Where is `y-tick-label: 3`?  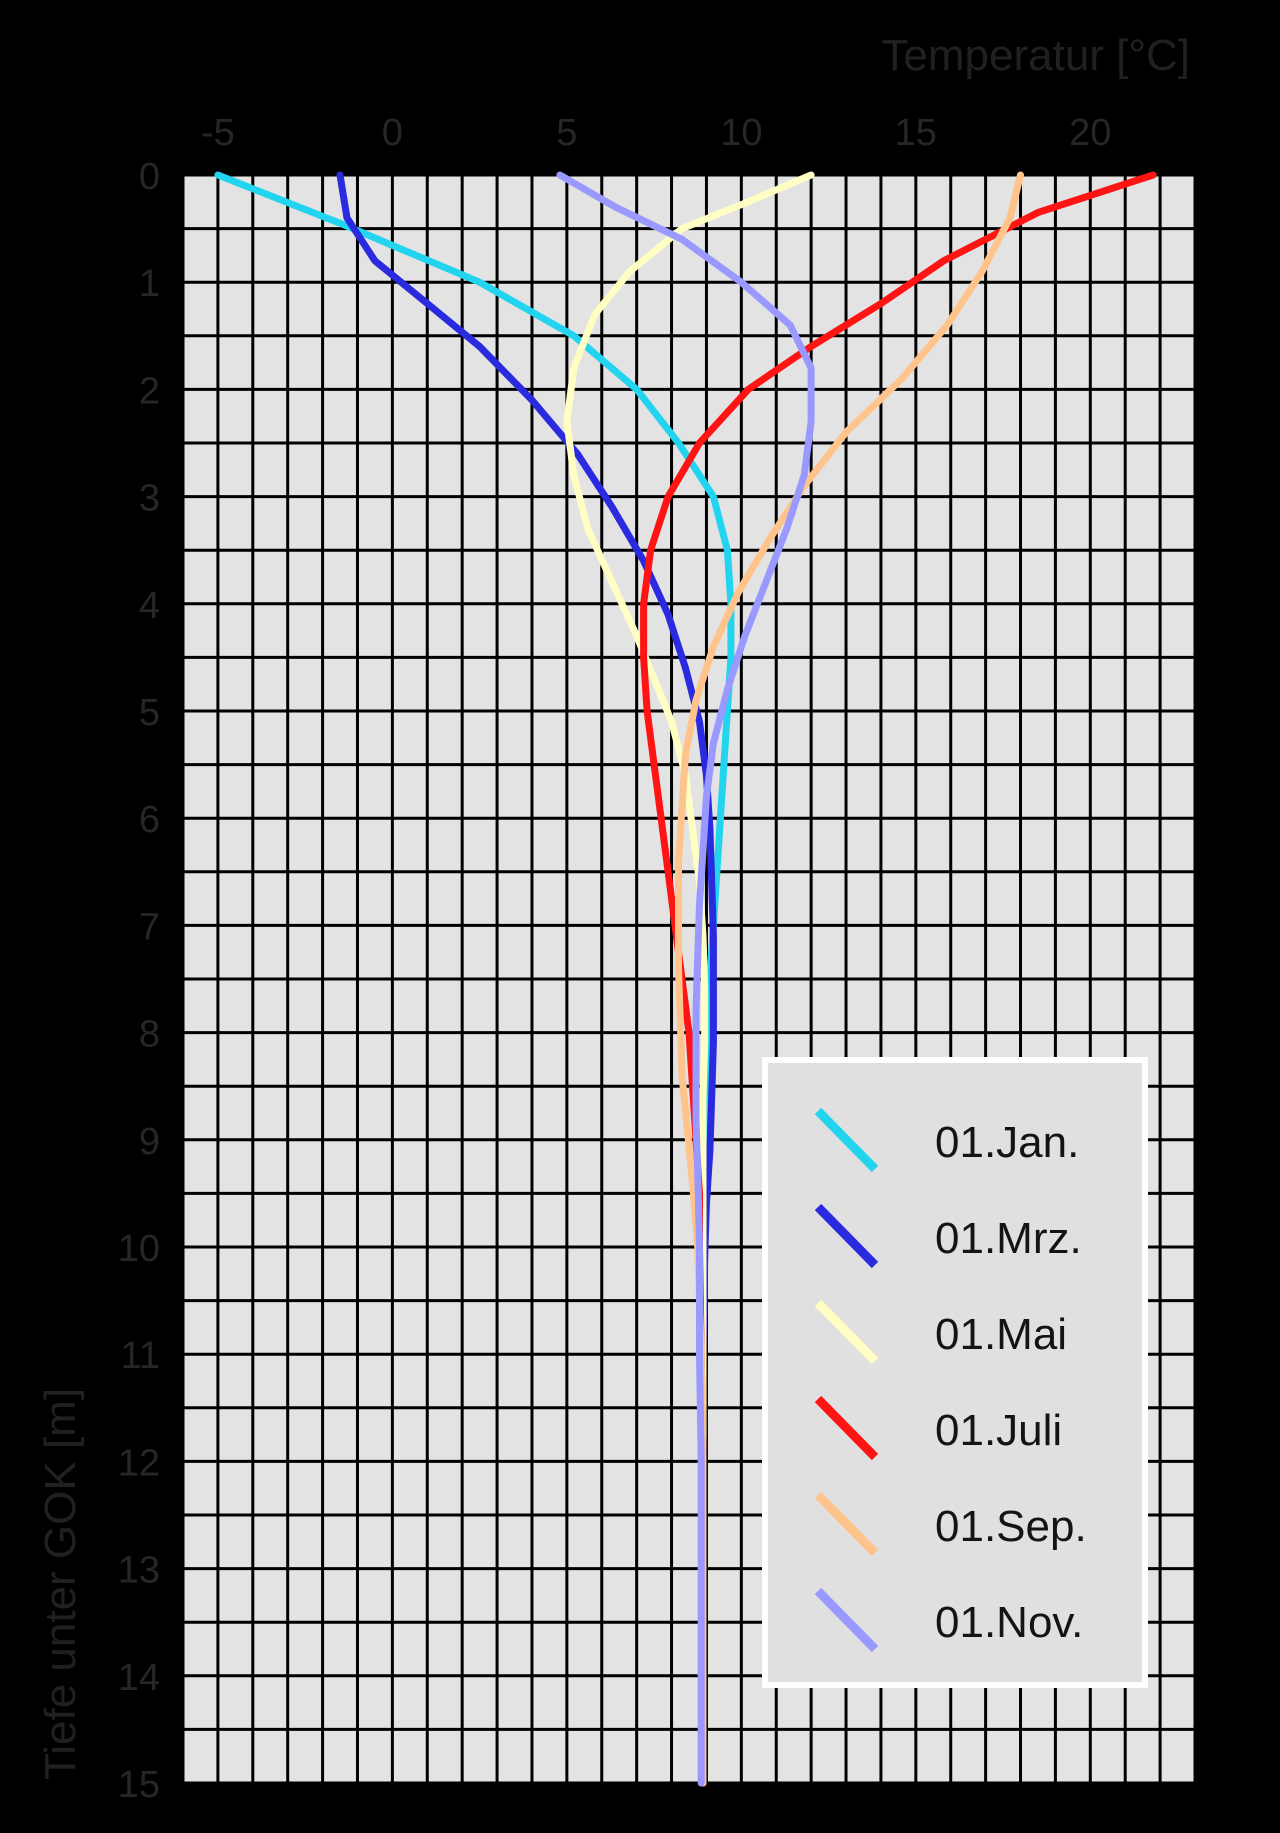
y-tick-label: 3 is located at coordinates (149, 499).